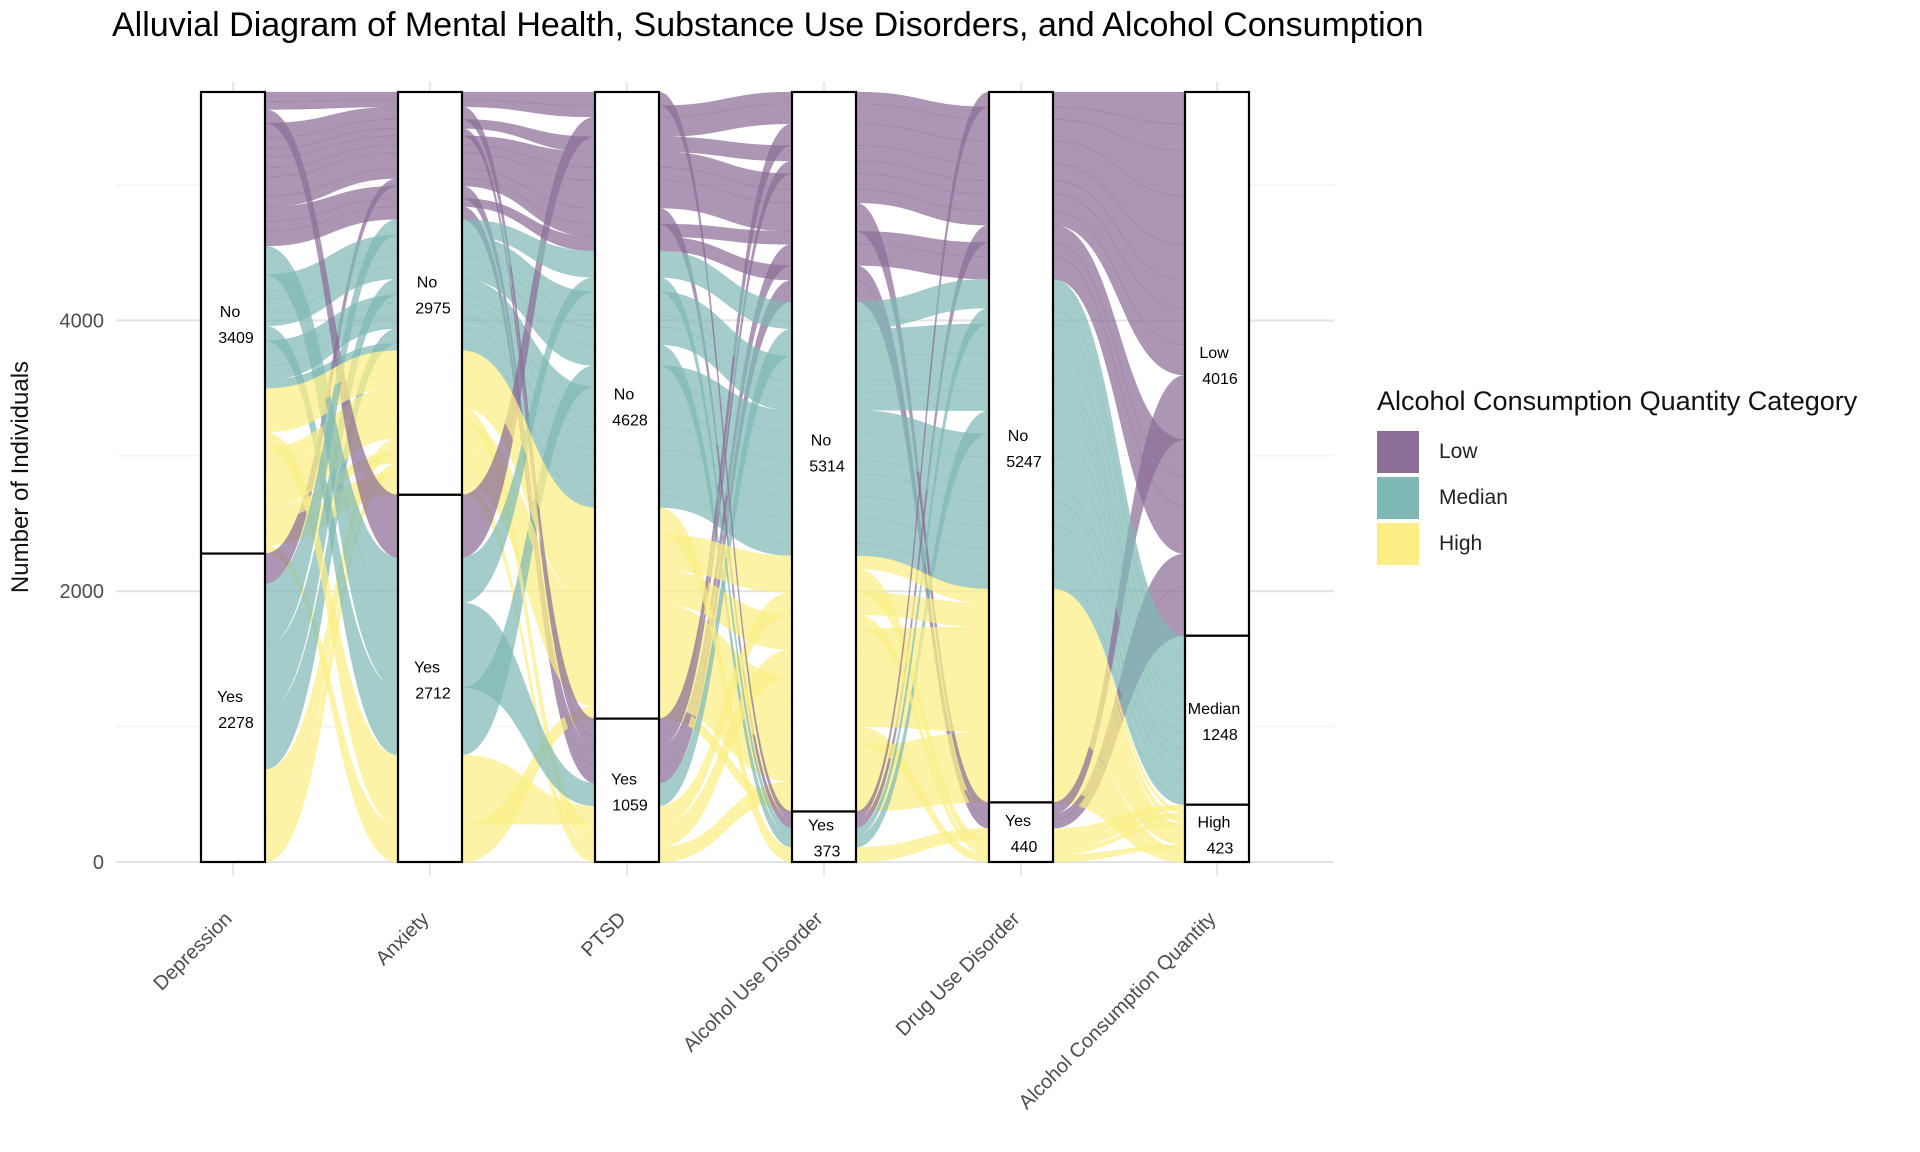  What do you see at coordinates (1617, 452) in the screenshot?
I see `legend-item-low: Low` at bounding box center [1617, 452].